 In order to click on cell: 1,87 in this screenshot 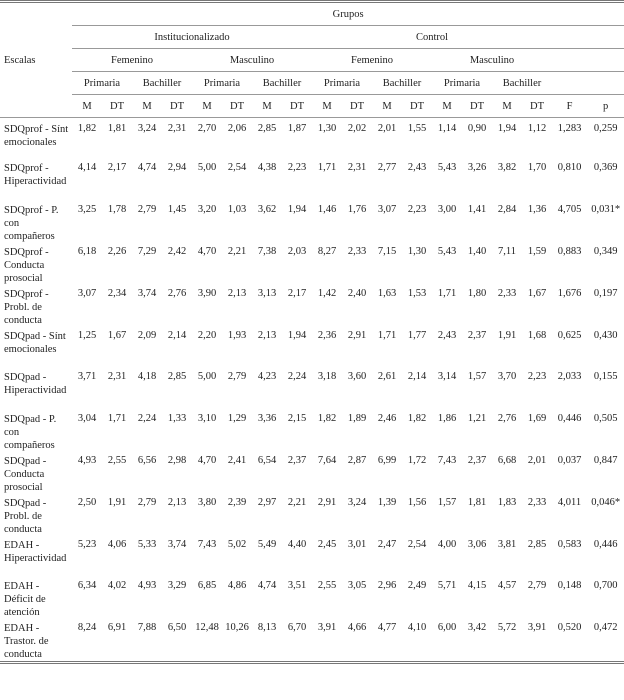, I will do `click(297, 128)`.